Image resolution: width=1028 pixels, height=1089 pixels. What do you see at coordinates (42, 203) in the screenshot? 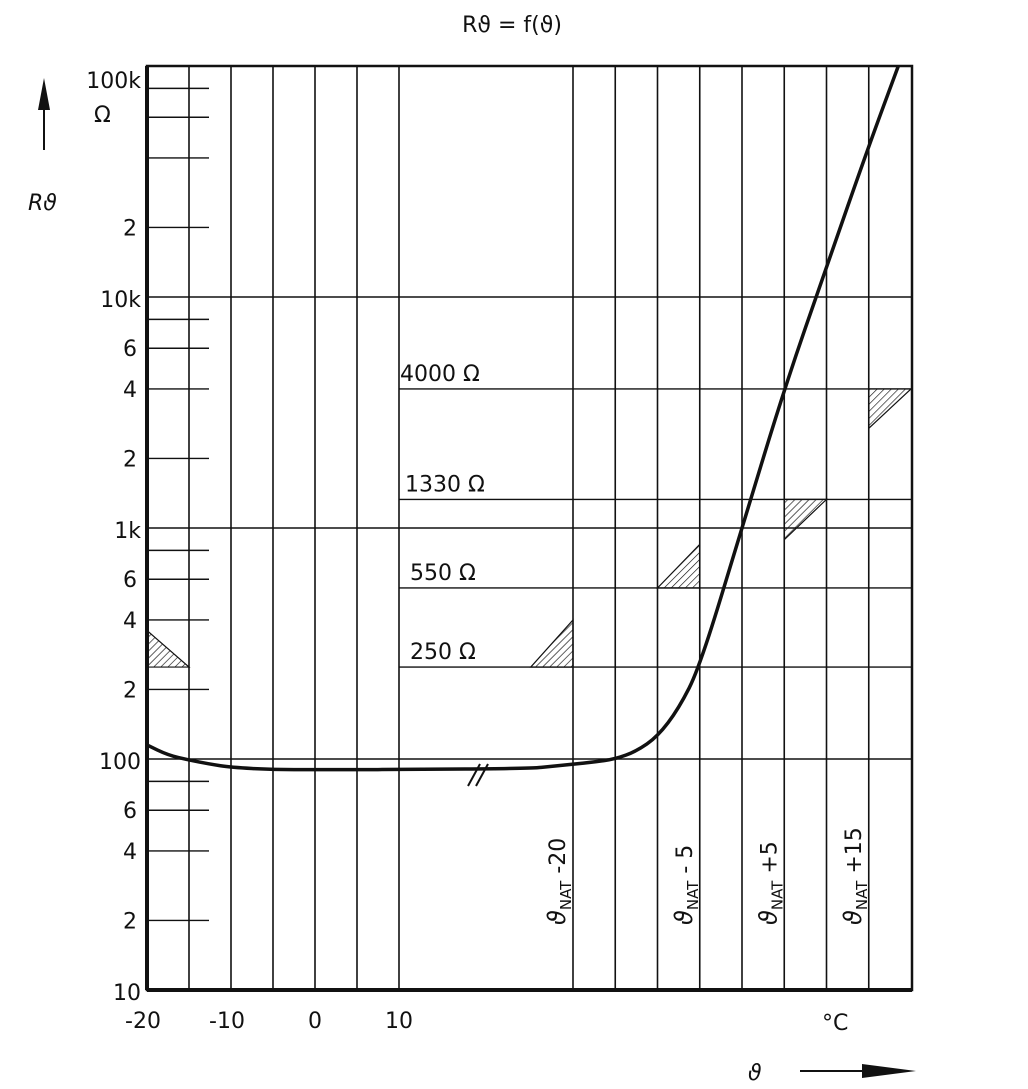
I see `y-axis-label: Rϑ` at bounding box center [42, 203].